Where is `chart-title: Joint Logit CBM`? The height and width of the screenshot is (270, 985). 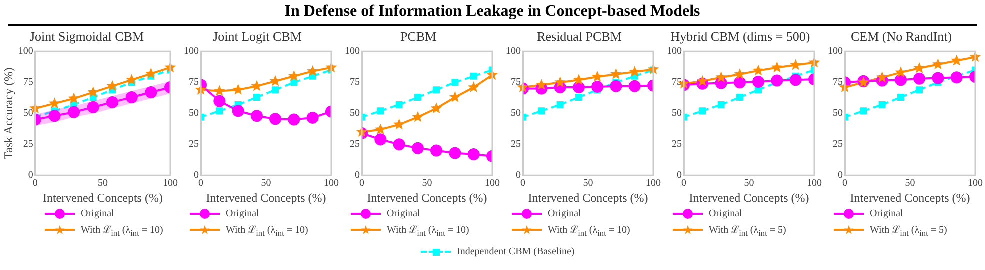 chart-title: Joint Logit CBM is located at coordinates (257, 36).